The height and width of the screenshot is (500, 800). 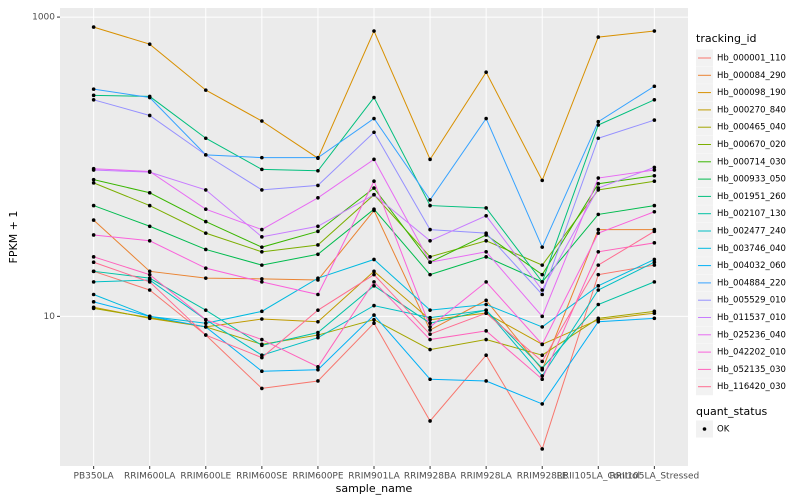 What do you see at coordinates (262, 477) in the screenshot?
I see `x-tick-label: RRIM600SE` at bounding box center [262, 477].